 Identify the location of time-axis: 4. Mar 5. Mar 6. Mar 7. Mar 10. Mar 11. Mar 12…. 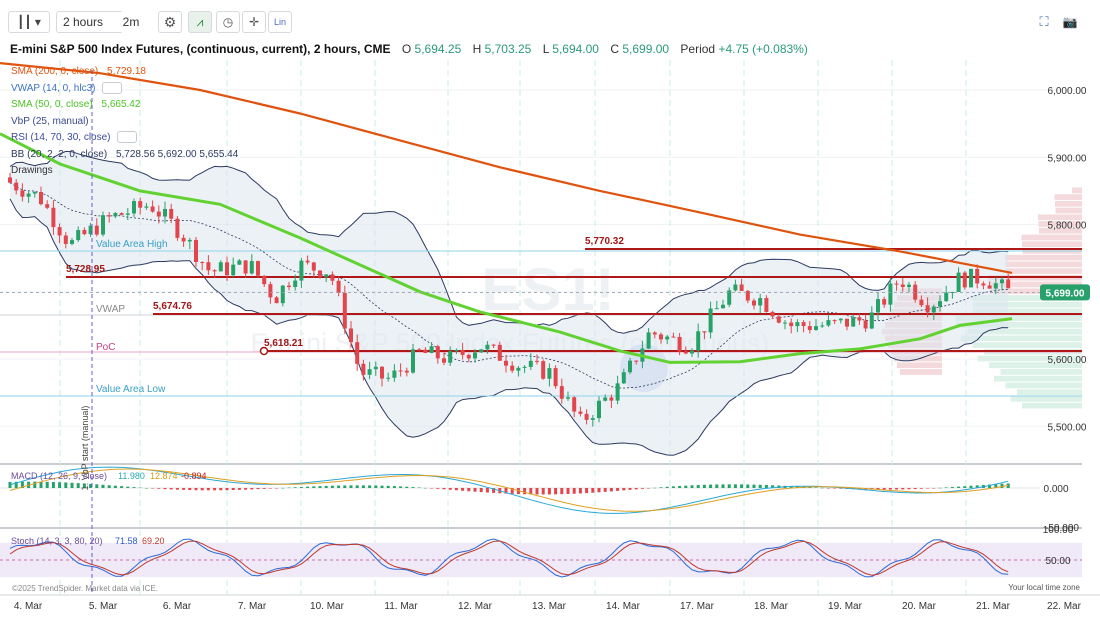
(550, 603).